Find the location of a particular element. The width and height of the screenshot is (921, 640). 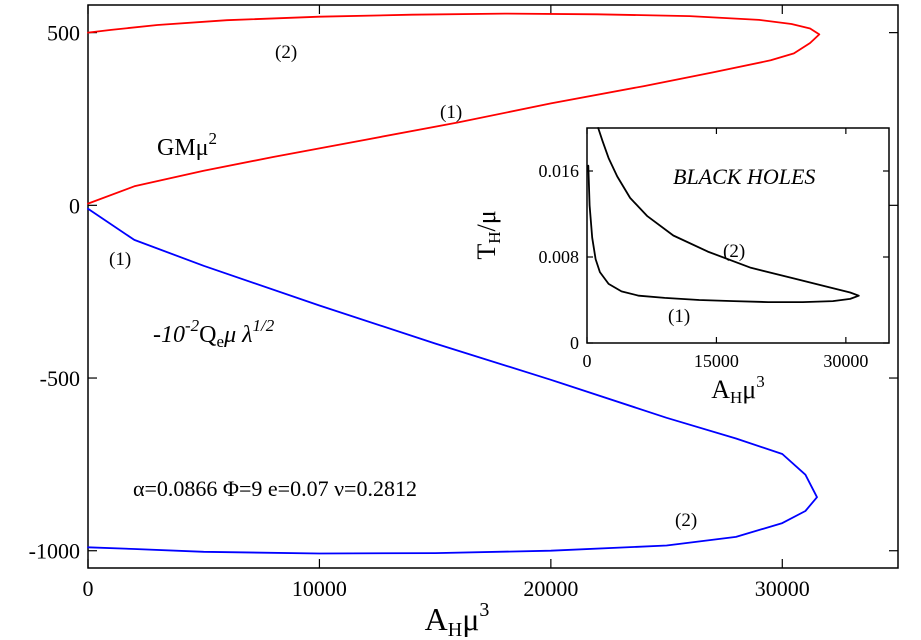

inset-x-label-sup: 3 is located at coordinates (760, 381).